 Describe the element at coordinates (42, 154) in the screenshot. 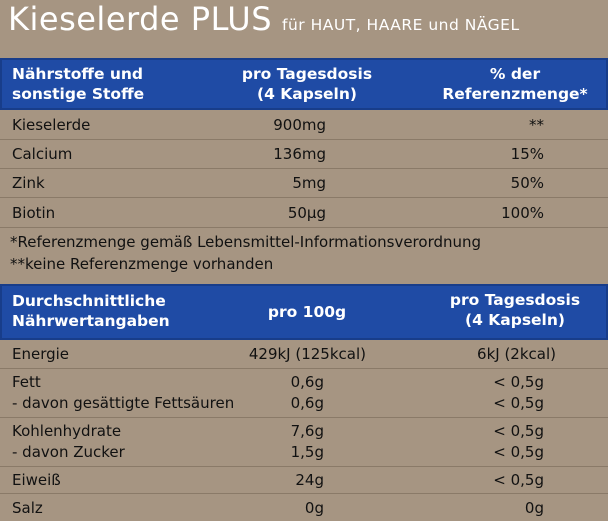

I see `nutrient-name: Calcium` at that location.